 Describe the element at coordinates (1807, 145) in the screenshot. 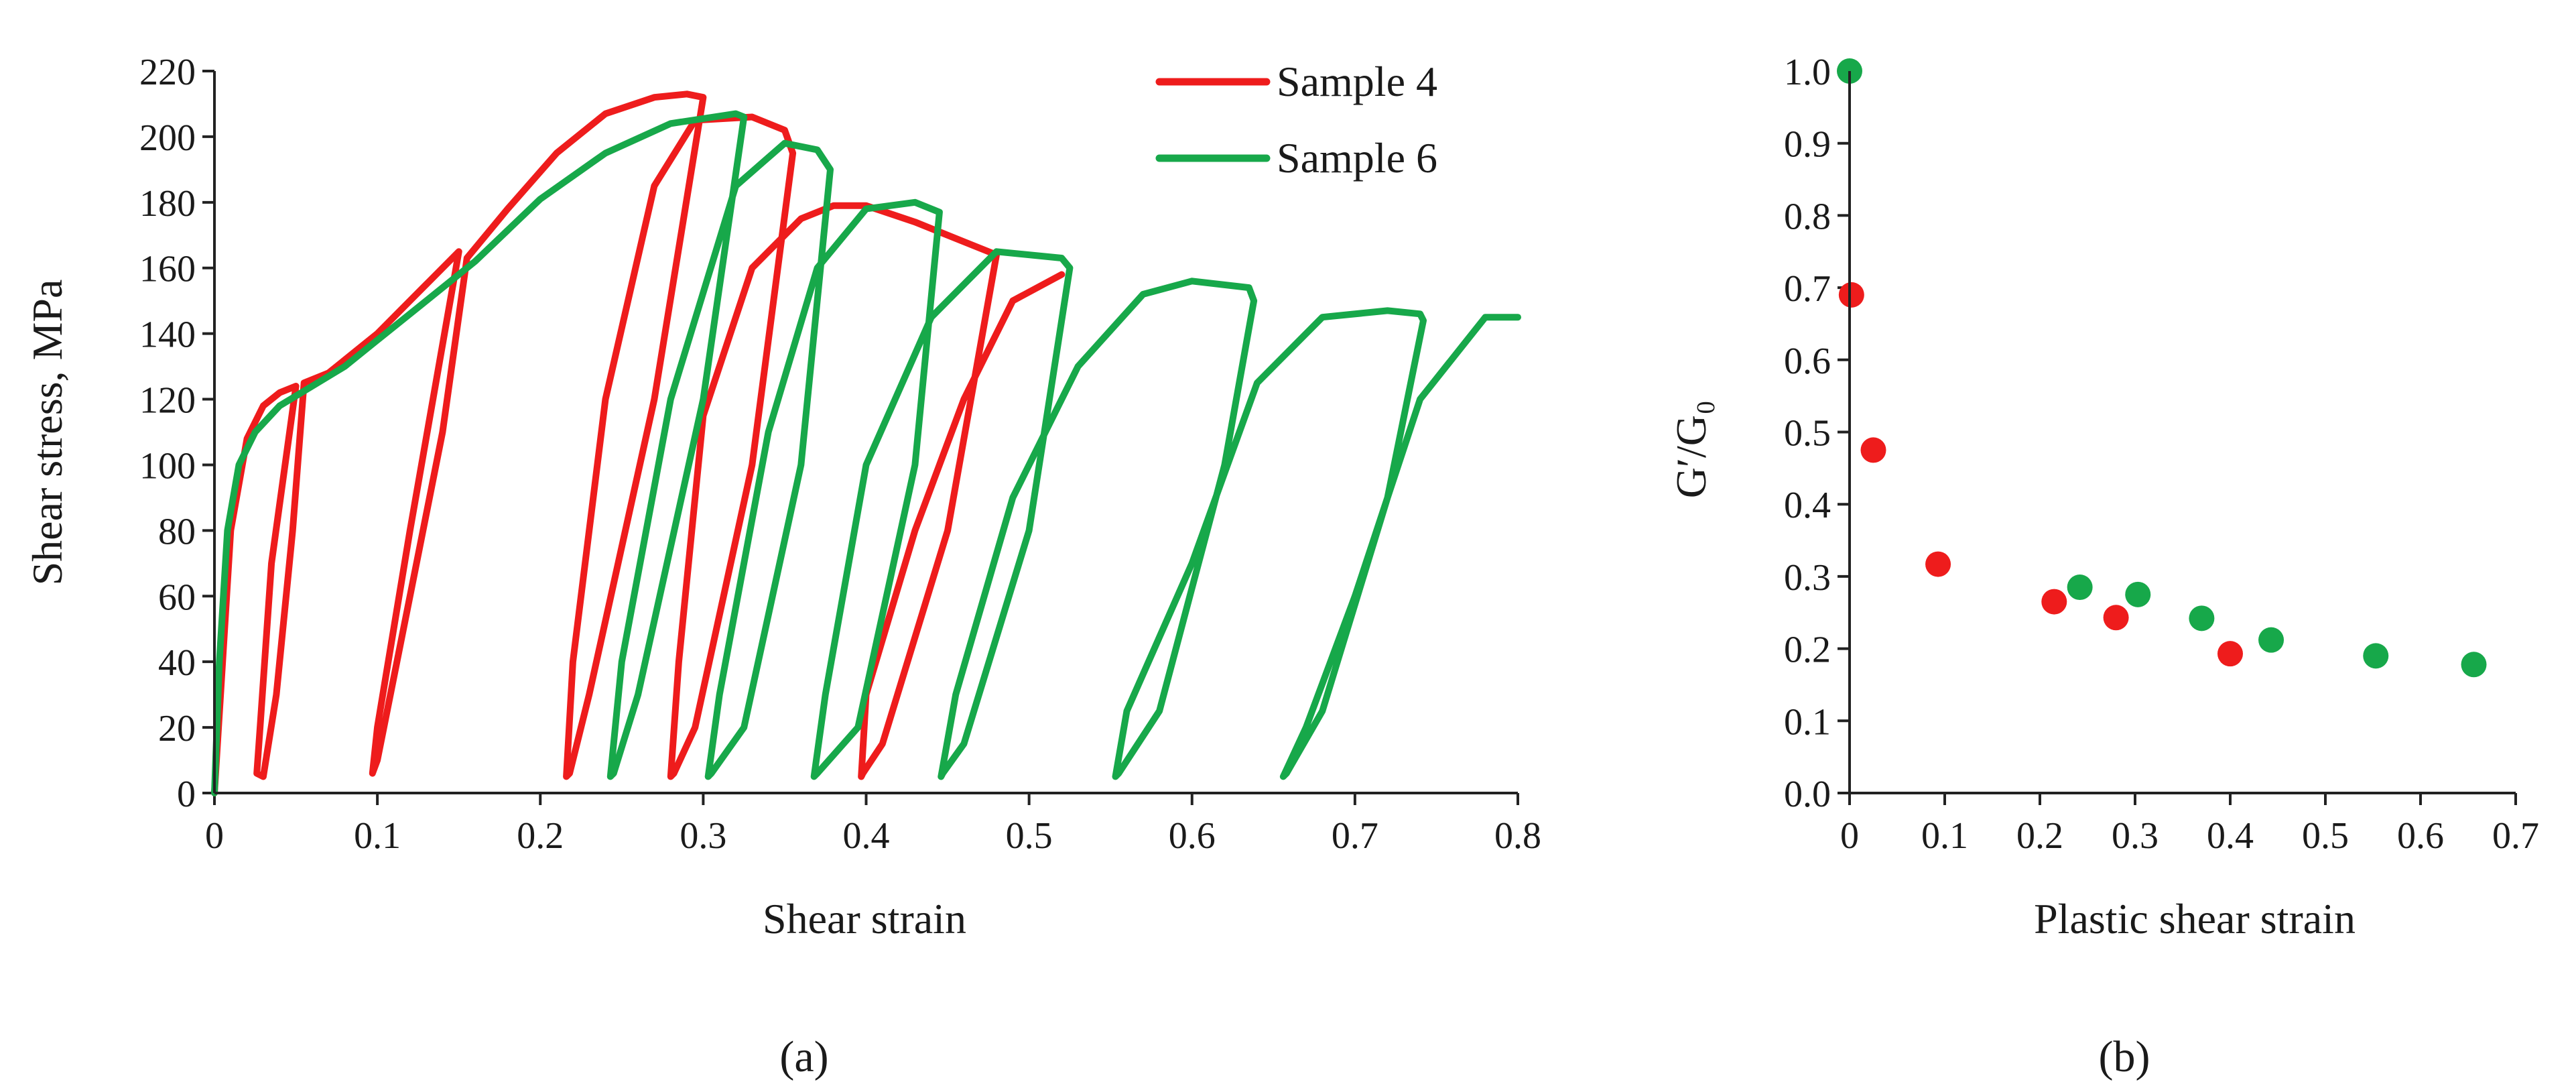

I see `panel-b-y-tick-label: 0.9` at that location.